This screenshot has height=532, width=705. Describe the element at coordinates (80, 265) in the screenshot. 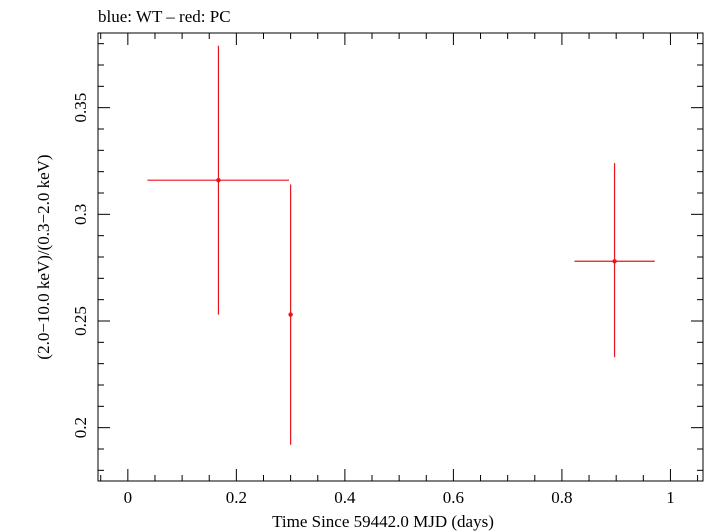

I see `y-tick-labels: 0.2 0.25 0.3 0.35` at that location.